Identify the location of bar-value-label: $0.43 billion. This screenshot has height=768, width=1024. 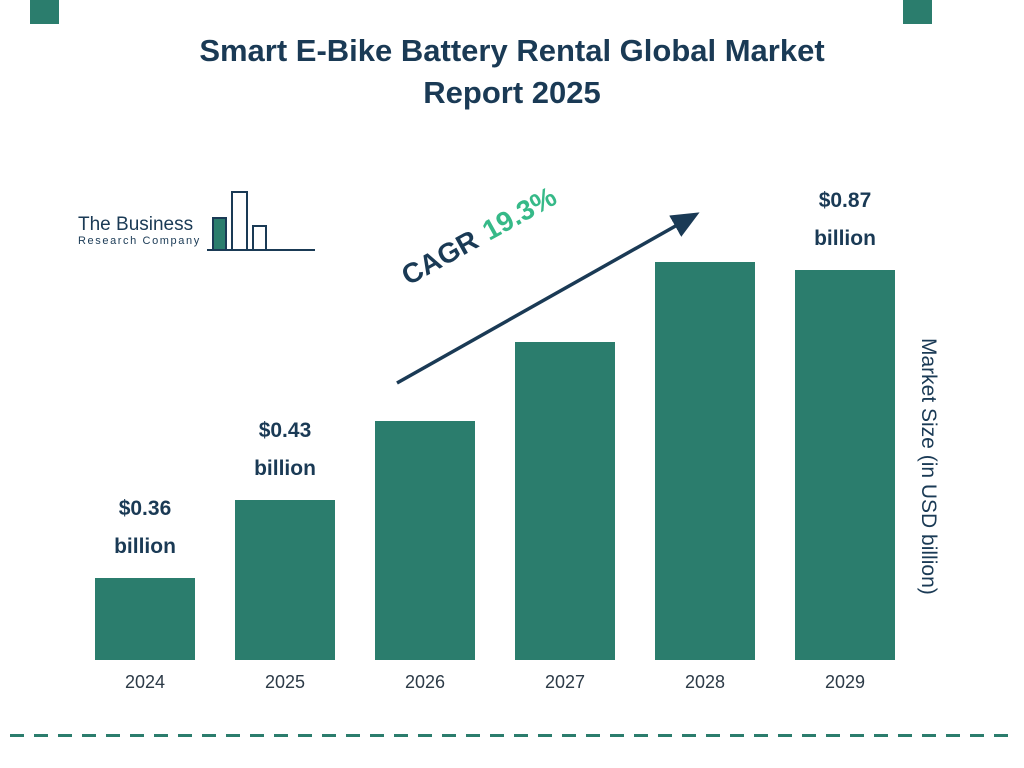
(285, 450).